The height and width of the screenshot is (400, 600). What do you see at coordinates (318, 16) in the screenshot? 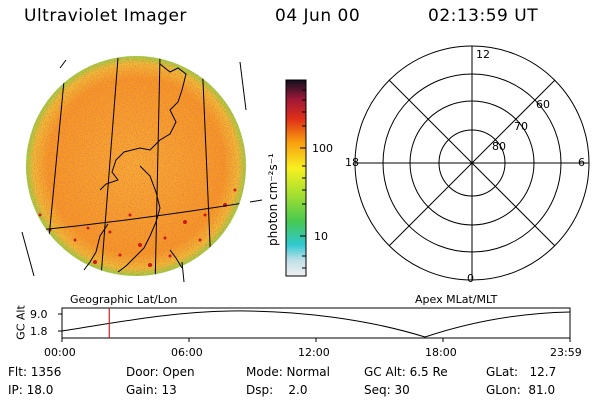
I see `date-label: 04 Jun 00` at bounding box center [318, 16].